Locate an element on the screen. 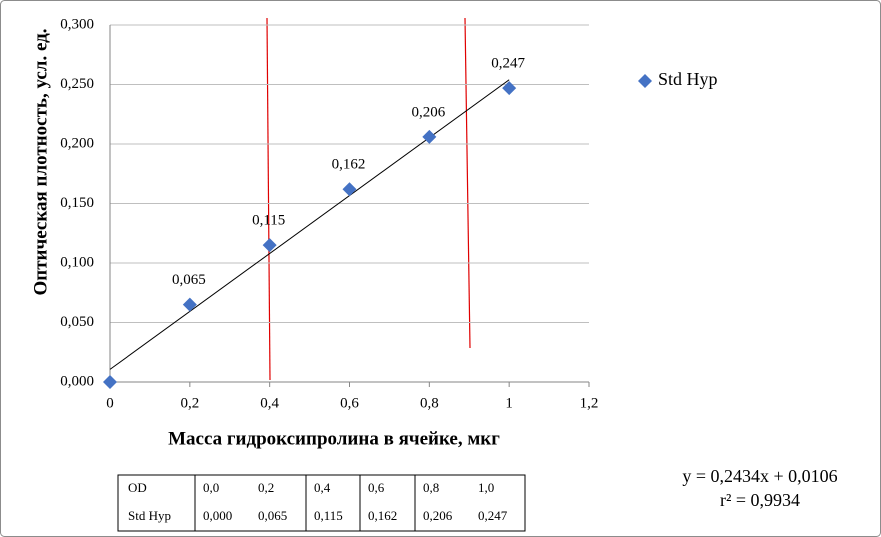 This screenshot has width=881, height=537. legend-marker is located at coordinates (645, 81).